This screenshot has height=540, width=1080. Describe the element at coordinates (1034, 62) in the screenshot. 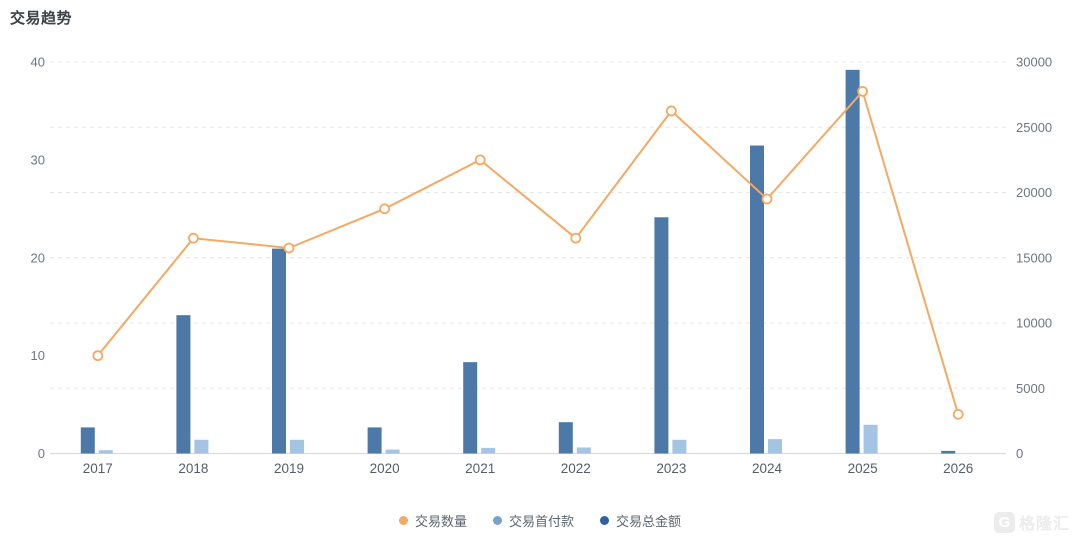

I see `y-axis-right-tick-label: 30000` at that location.